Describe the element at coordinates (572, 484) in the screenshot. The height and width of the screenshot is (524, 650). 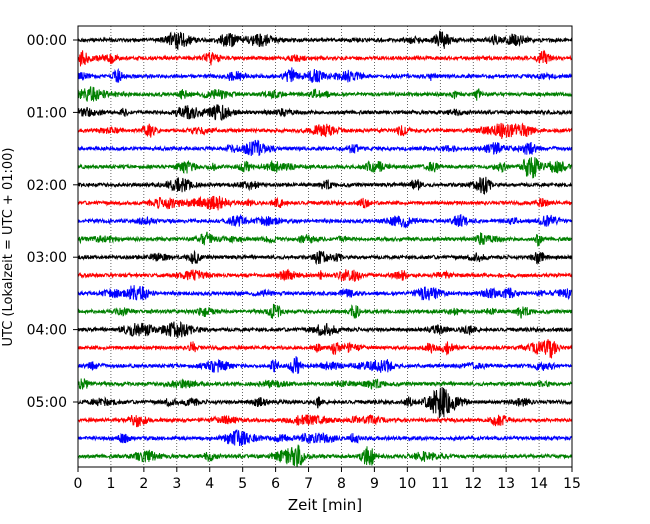
I see `x-tick-label-15: 15` at that location.